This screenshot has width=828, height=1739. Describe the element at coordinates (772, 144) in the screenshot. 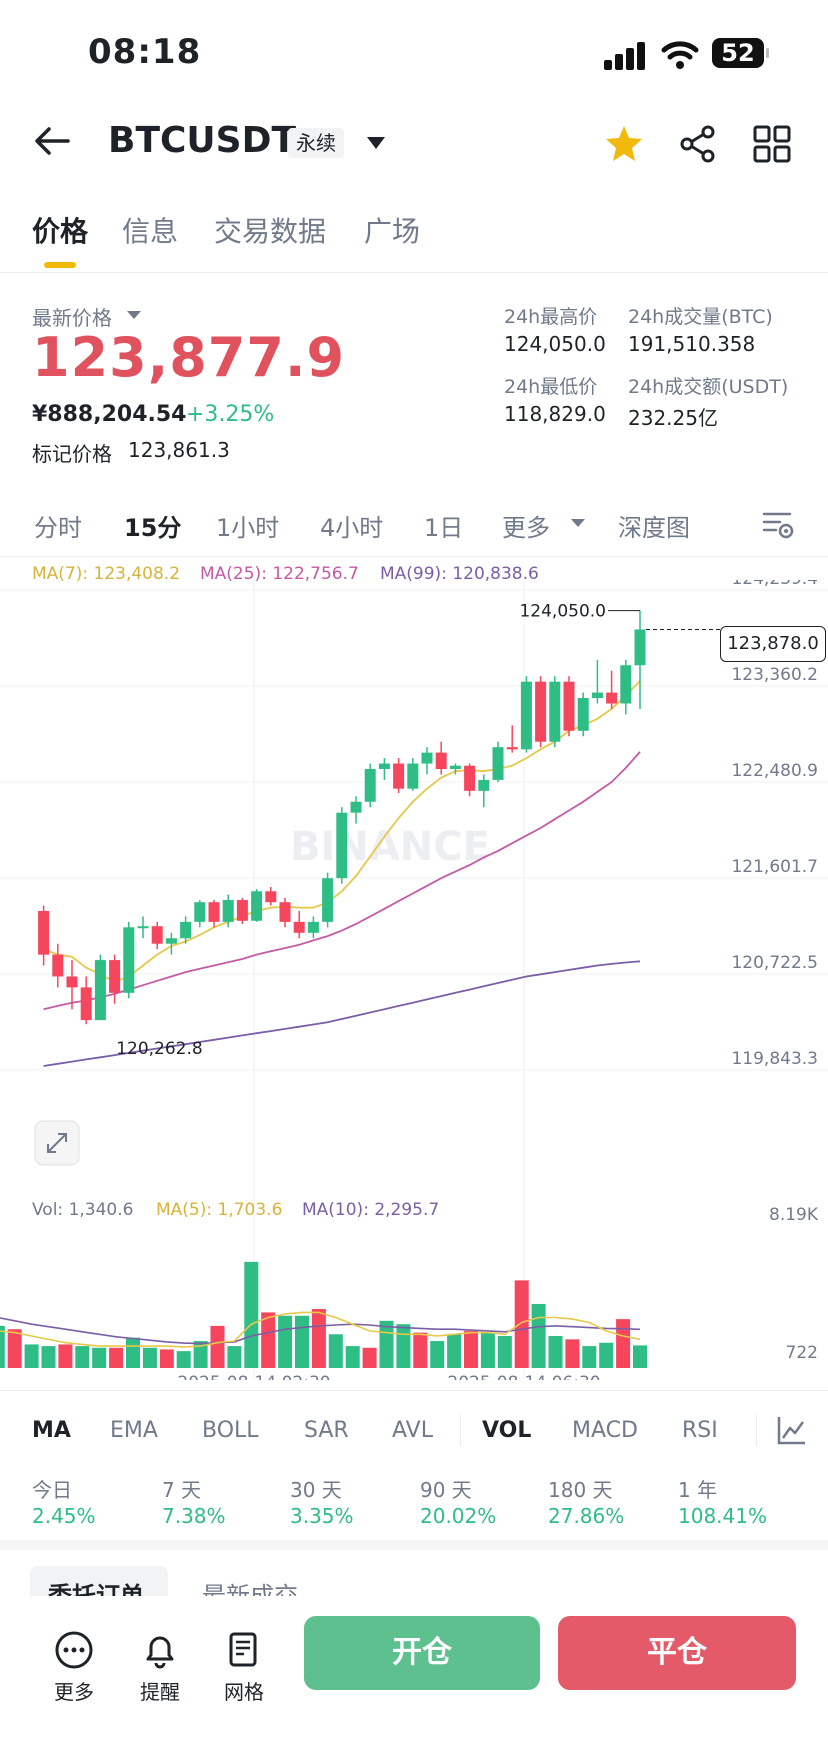

I see `grid-menu-icon` at that location.